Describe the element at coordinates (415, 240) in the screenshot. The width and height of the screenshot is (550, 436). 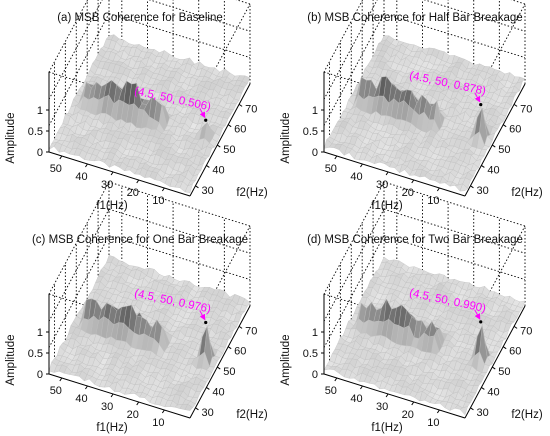
I see `chart-title: (d) MSB Coherence for Two Bar Breakage` at that location.